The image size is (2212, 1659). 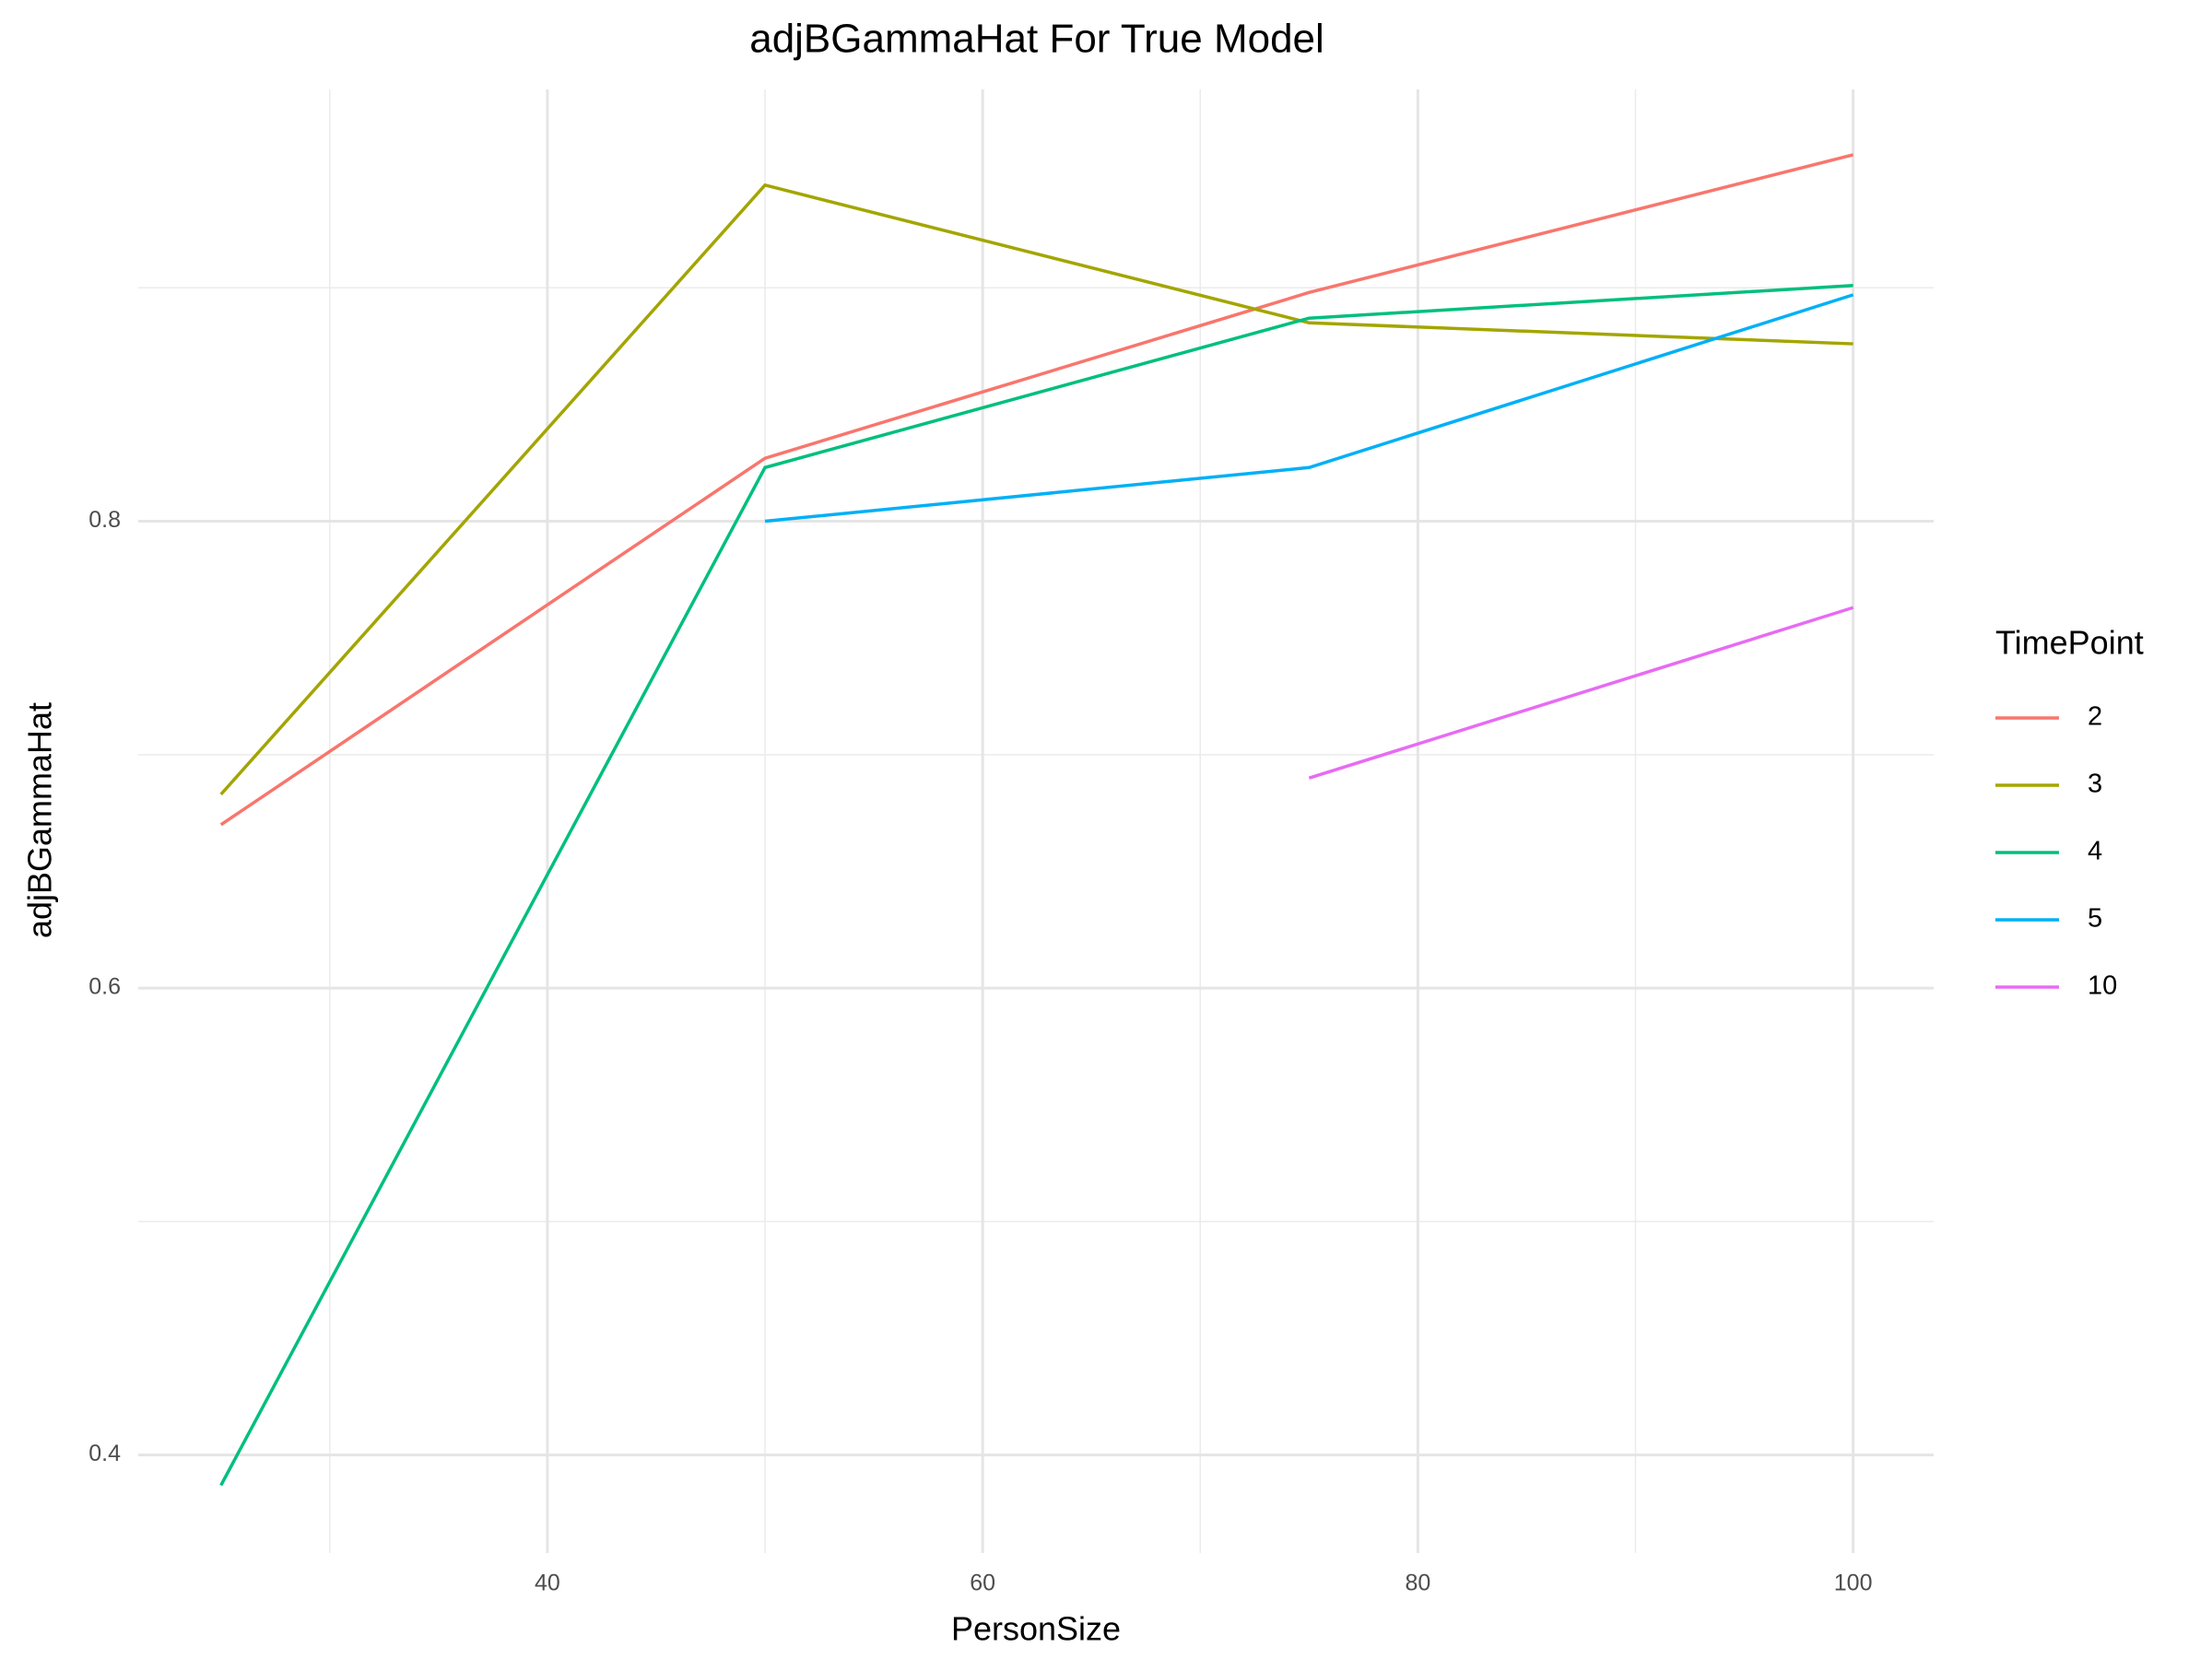 What do you see at coordinates (2056, 851) in the screenshot?
I see `legend: 2 3 4 5 10` at bounding box center [2056, 851].